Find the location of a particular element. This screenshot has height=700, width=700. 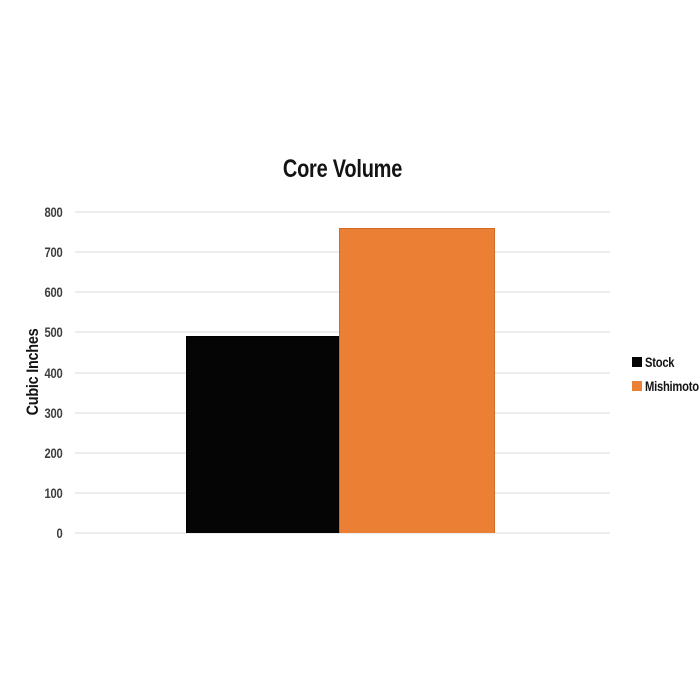

y-tick-label-100: 100 is located at coordinates (53, 492).